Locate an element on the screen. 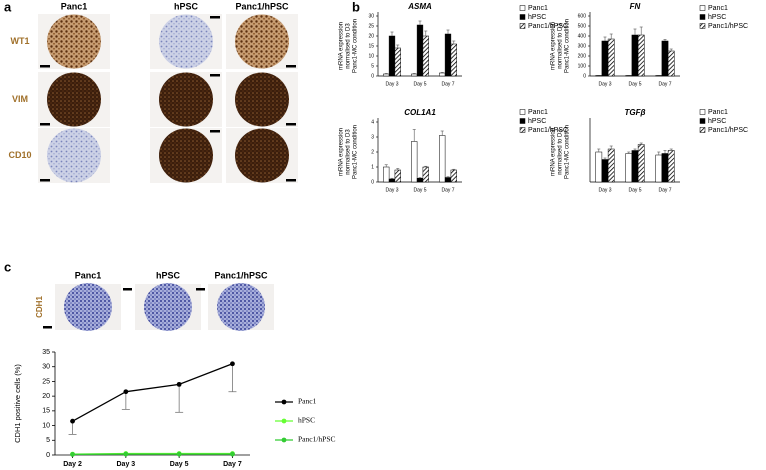 This screenshot has width=766, height=470. row-label: WT1 is located at coordinates (20, 41).